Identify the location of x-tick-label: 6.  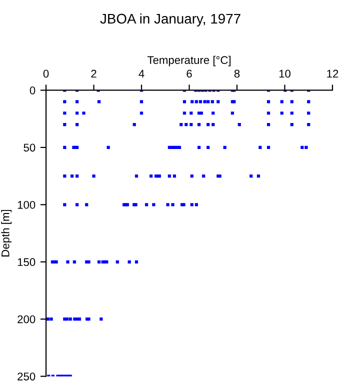
(189, 74).